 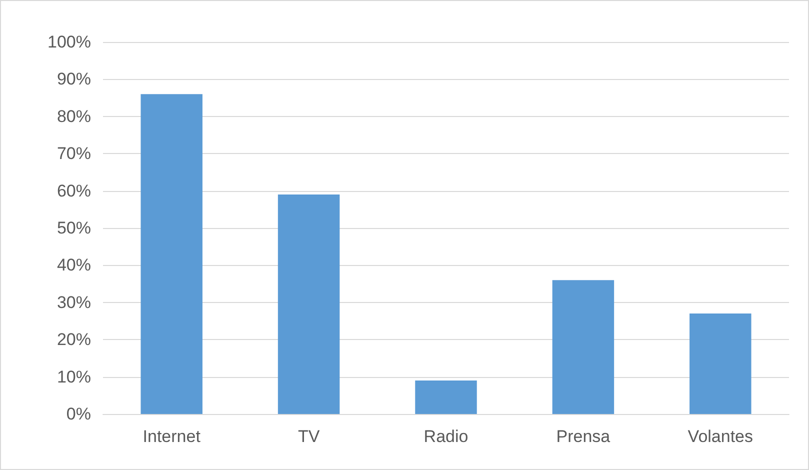 What do you see at coordinates (73, 228) in the screenshot?
I see `y-tick-label: 50%` at bounding box center [73, 228].